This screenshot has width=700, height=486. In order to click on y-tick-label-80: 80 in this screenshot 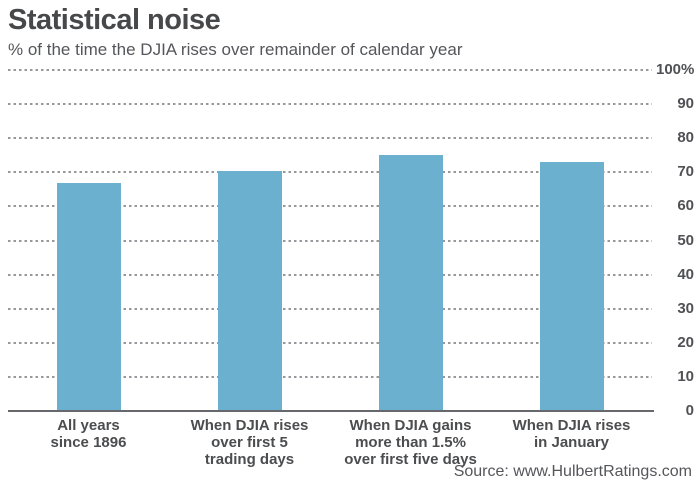, I will do `click(685, 138)`.